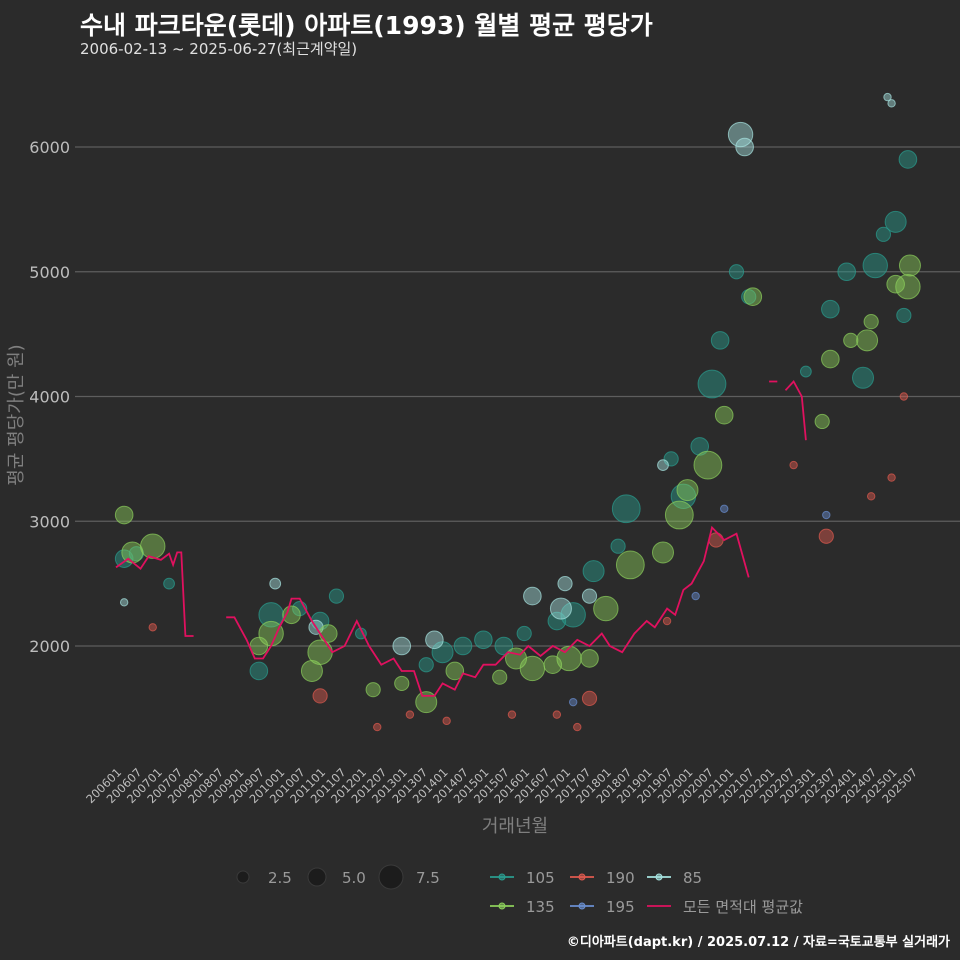 Image resolution: width=960 pixels, height=960 pixels. What do you see at coordinates (49, 397) in the screenshot?
I see `y-tick-label: 4000` at bounding box center [49, 397].